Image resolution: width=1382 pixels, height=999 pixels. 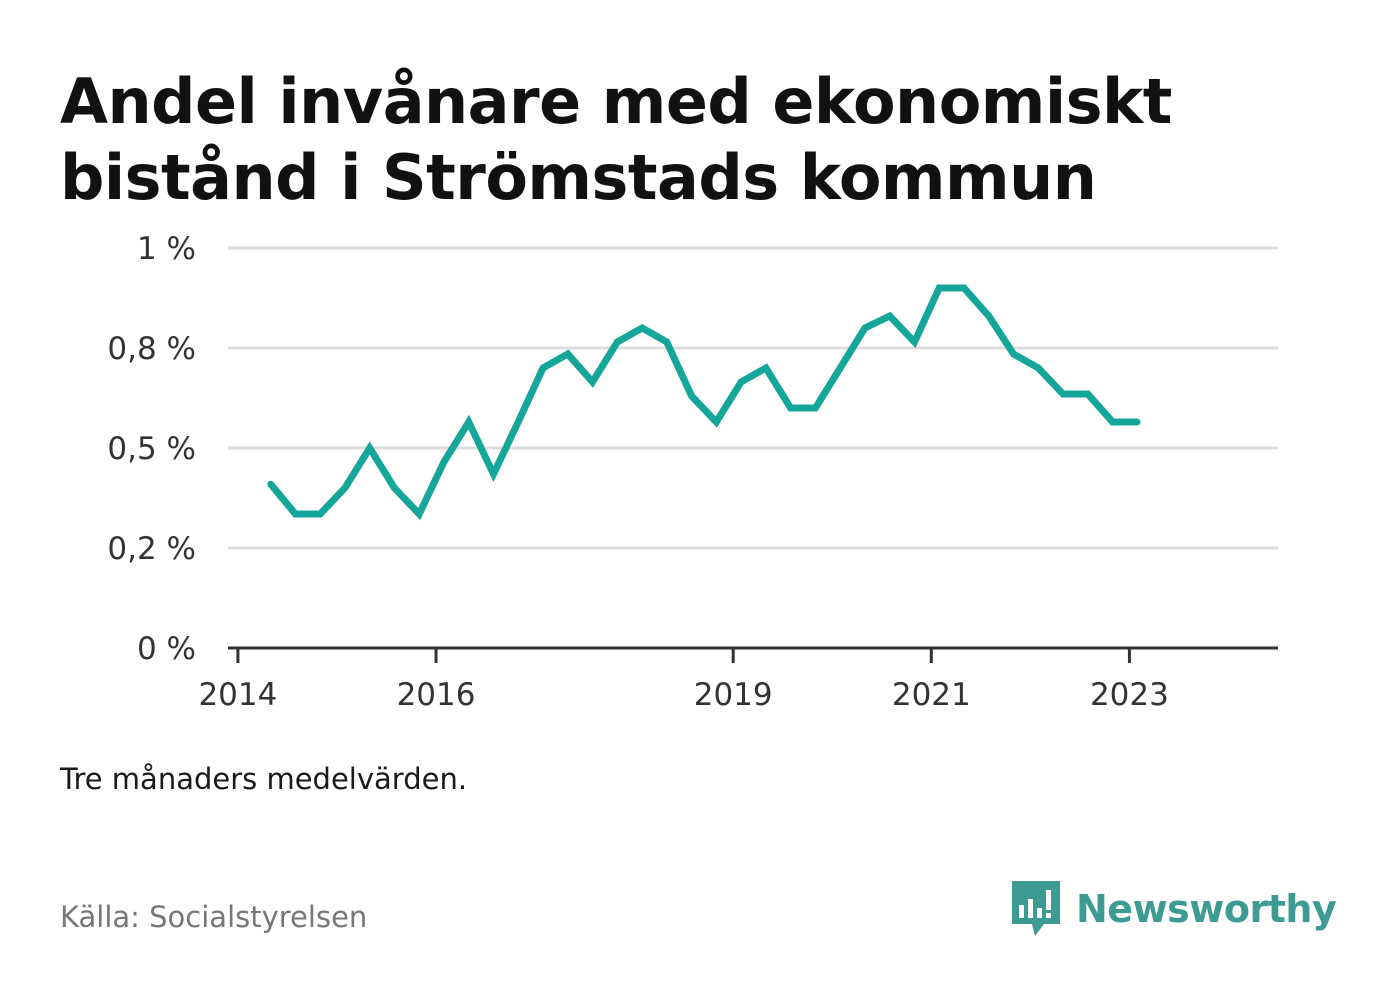 What do you see at coordinates (1036, 908) in the screenshot?
I see `newsworthy-logo-icon` at bounding box center [1036, 908].